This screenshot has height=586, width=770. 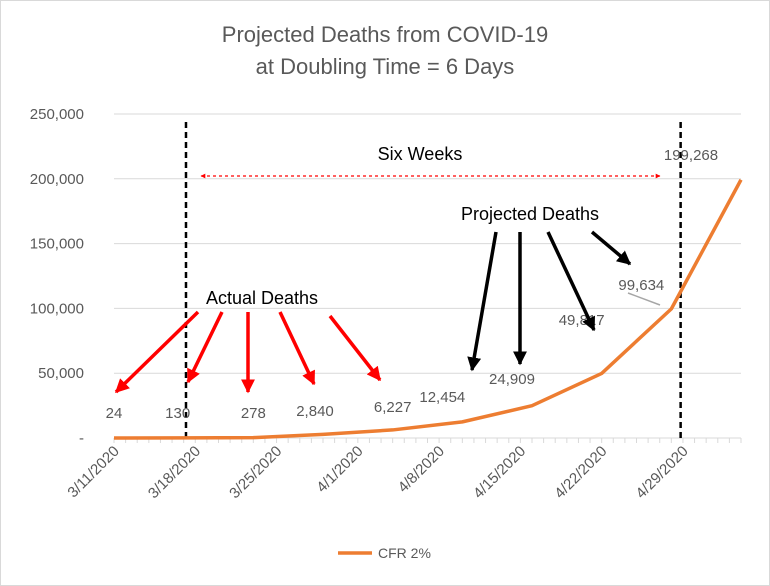 I want to click on legend-label: CFR 2%, so click(x=404, y=553).